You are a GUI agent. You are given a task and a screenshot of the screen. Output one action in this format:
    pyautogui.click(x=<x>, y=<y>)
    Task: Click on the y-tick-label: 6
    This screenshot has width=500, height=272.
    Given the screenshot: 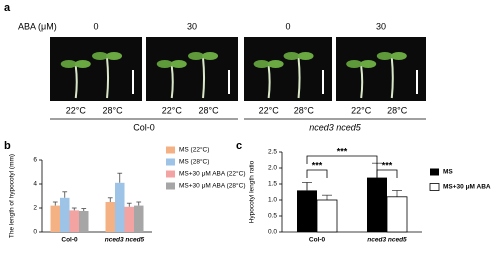 What is the action you would take?
    pyautogui.click(x=35, y=160)
    